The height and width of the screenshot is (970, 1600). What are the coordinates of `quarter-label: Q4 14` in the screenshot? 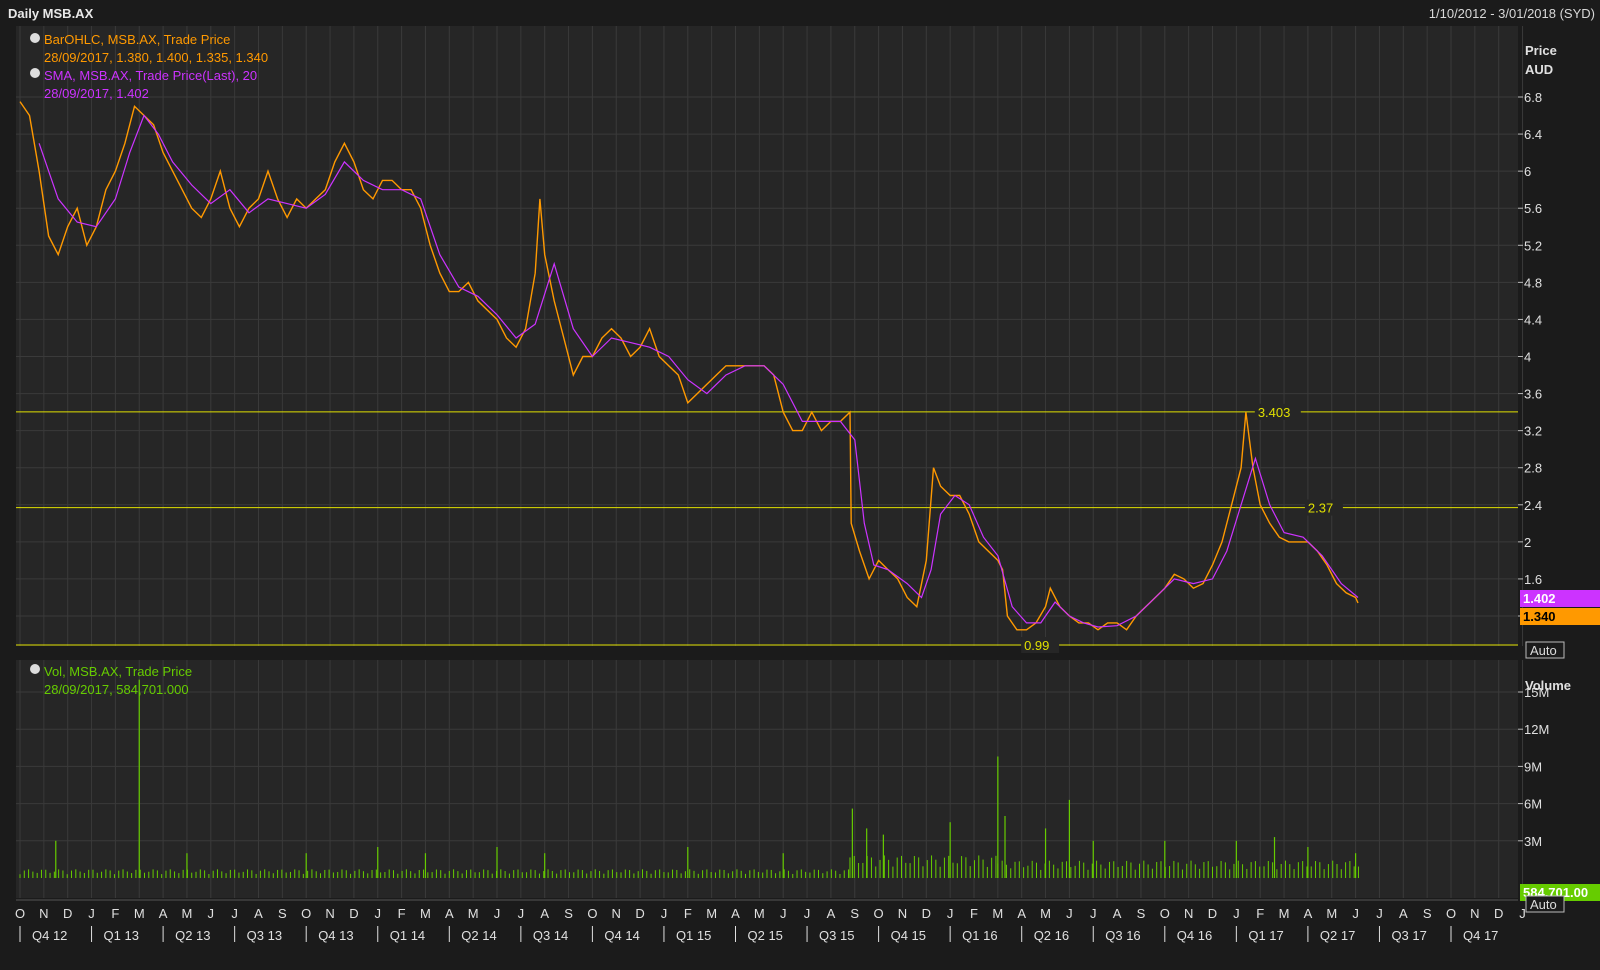 It's located at (621, 935).